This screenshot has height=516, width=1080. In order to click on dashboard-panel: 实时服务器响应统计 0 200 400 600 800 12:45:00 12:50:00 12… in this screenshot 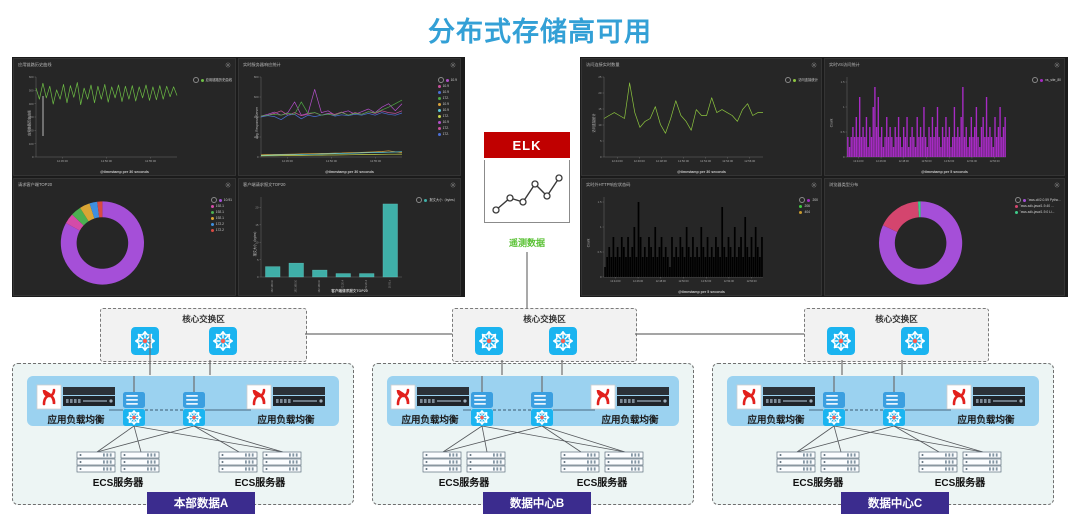, I will do `click(349, 117)`.